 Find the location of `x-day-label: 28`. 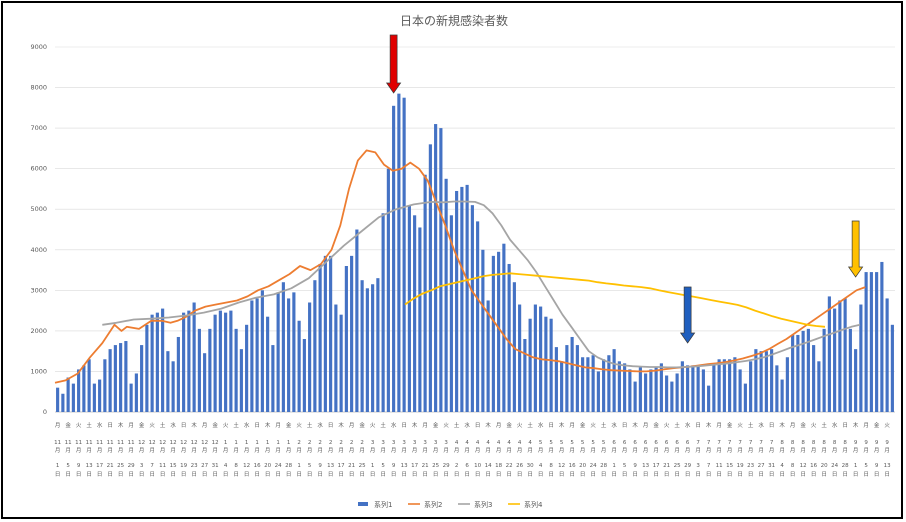

x-day-label: 28 is located at coordinates (603, 466).